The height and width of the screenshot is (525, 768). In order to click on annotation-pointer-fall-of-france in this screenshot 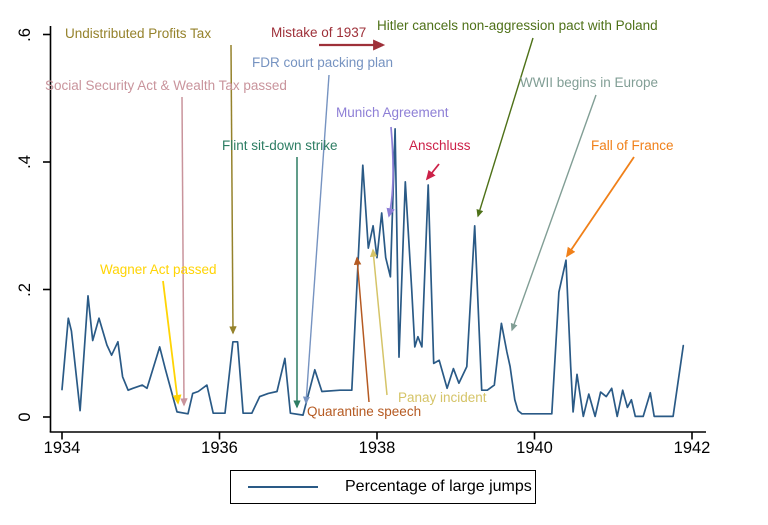, I will do `click(600, 207)`.